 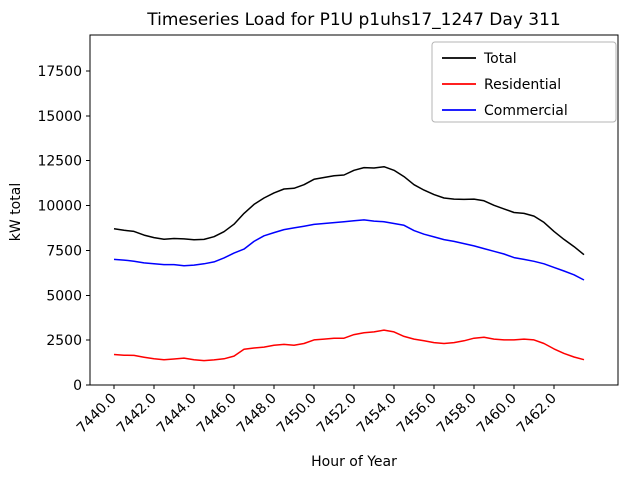 I want to click on y-tick-label: 17500, so click(x=59, y=72).